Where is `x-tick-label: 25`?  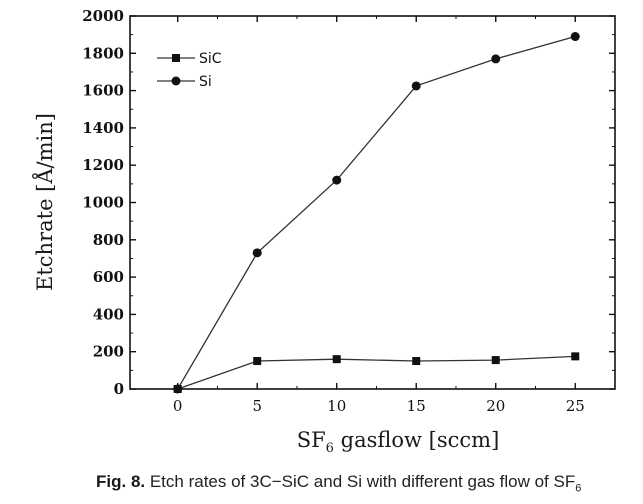
x-tick-label: 25 is located at coordinates (575, 406).